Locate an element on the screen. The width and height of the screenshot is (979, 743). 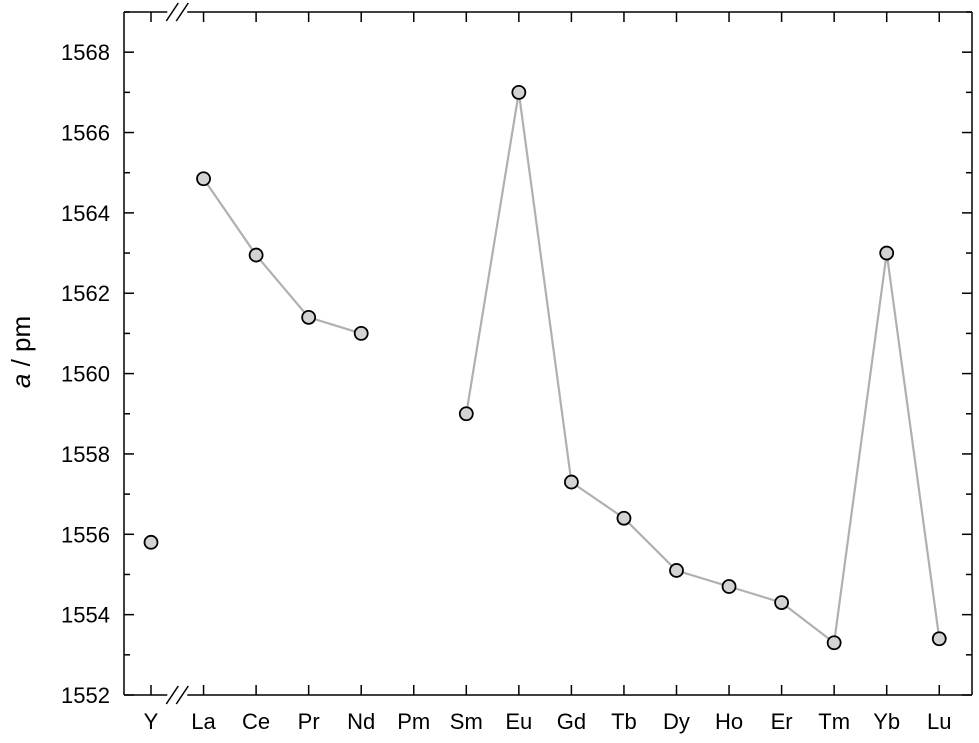
x-tick-label-Y: Y is located at coordinates (151, 721).